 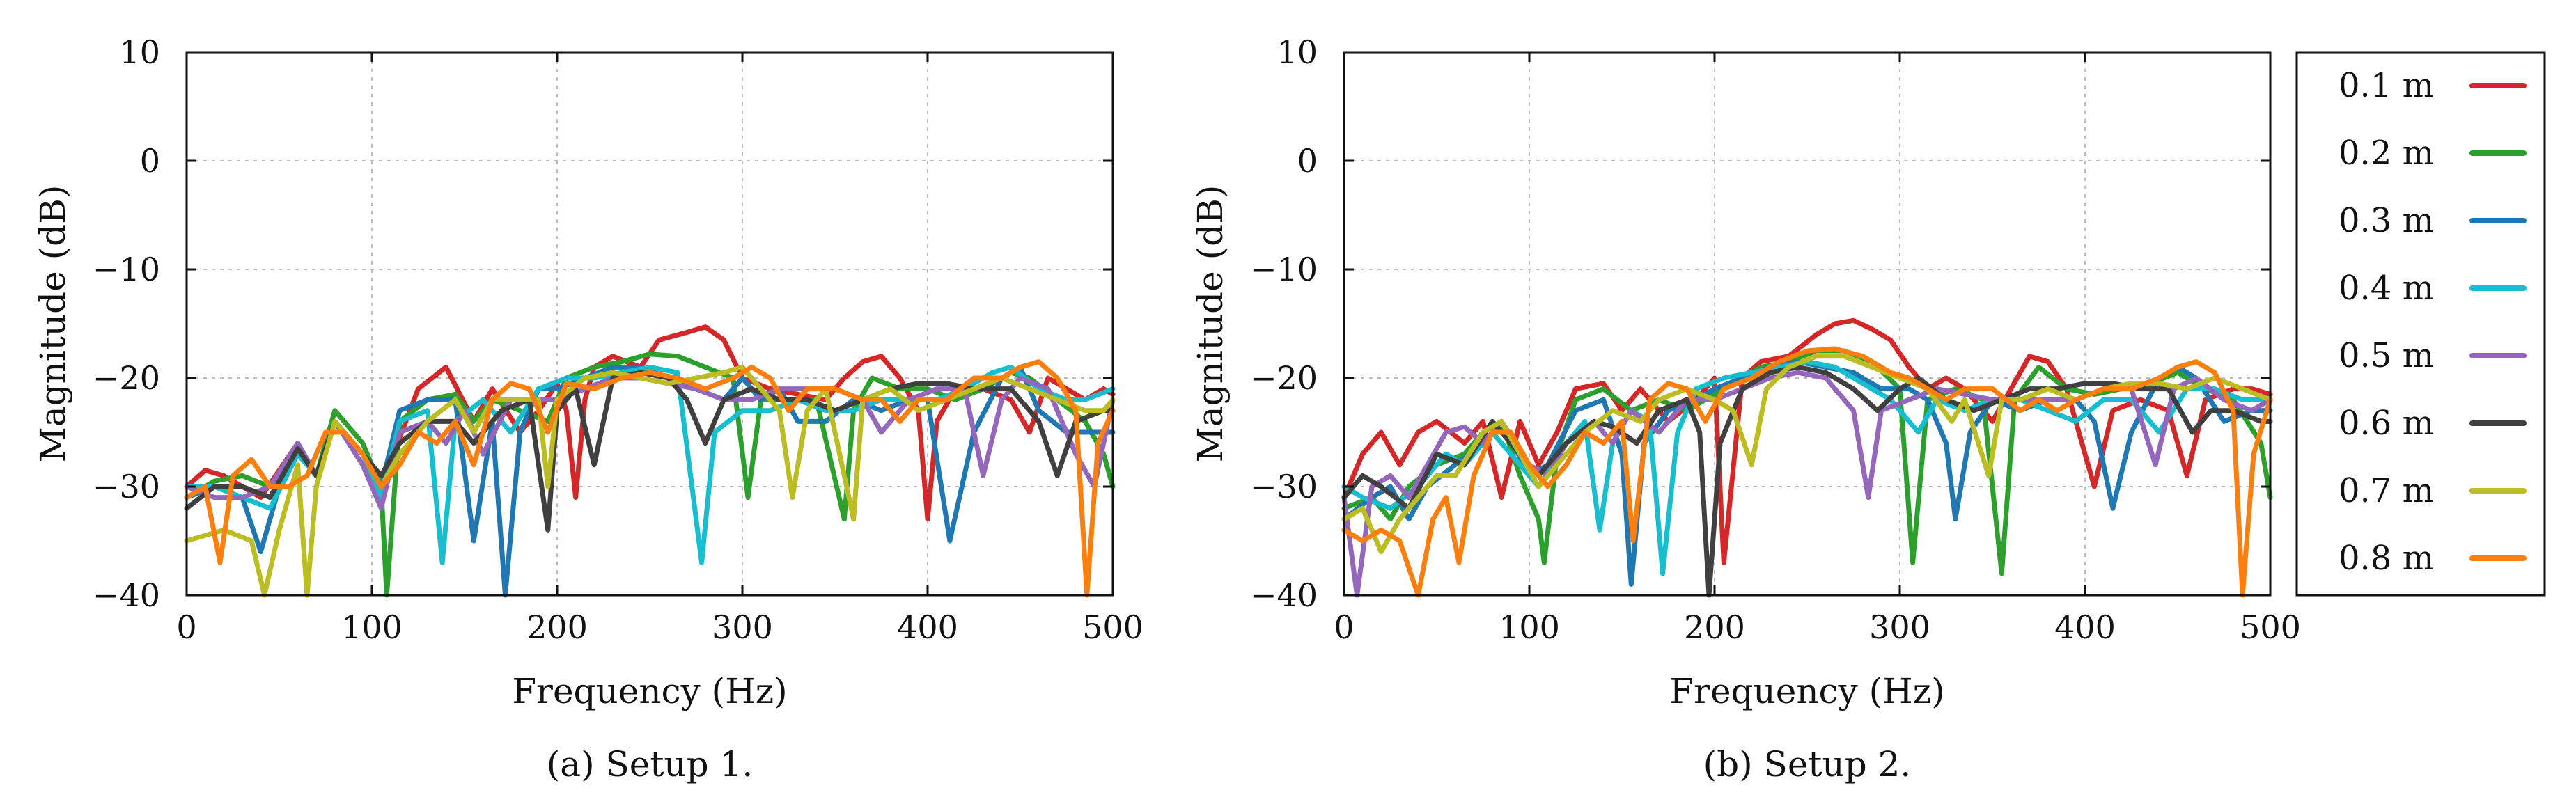 I want to click on legend-entry: 0.1 m, so click(x=2433, y=85).